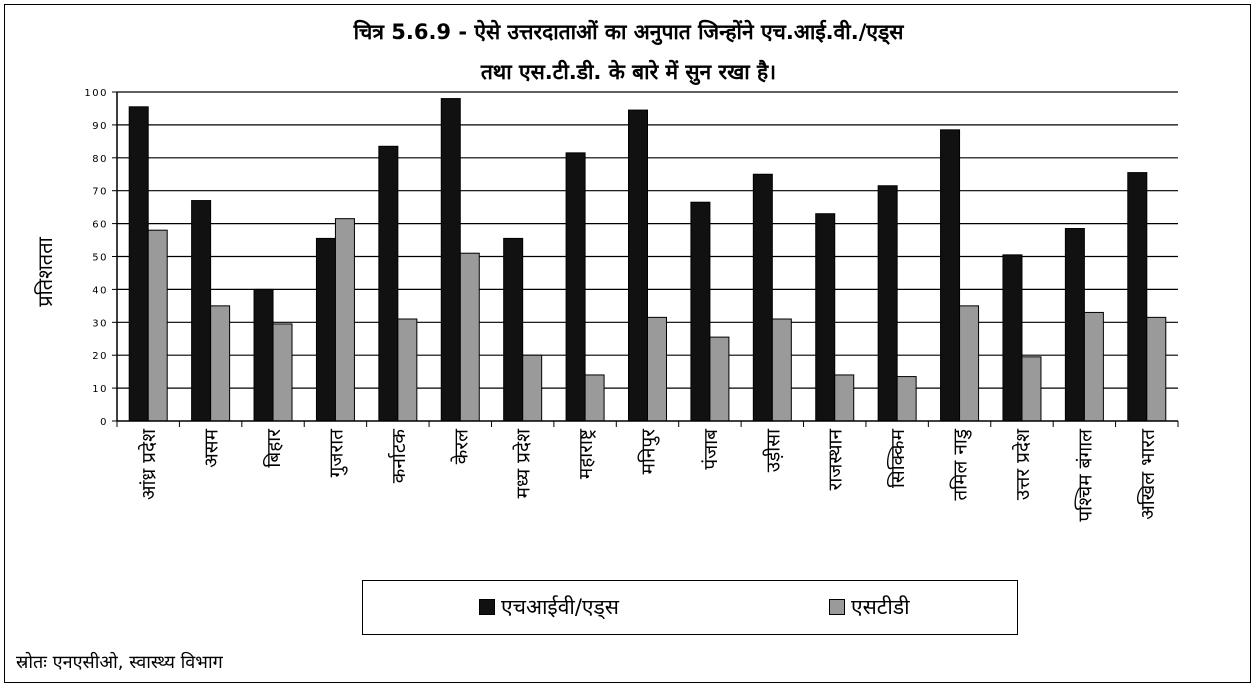 The width and height of the screenshot is (1257, 689). What do you see at coordinates (1084, 475) in the screenshot?
I see `x-category-label: पश्चिम बंगाल` at bounding box center [1084, 475].